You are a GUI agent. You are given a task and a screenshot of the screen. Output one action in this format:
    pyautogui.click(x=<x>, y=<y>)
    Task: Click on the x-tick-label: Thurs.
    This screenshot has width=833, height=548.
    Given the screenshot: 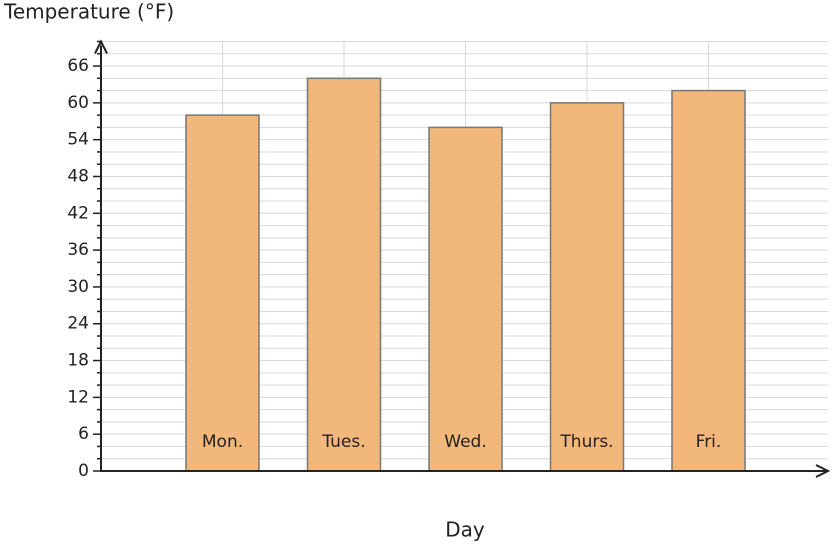 What is the action you would take?
    pyautogui.click(x=586, y=442)
    